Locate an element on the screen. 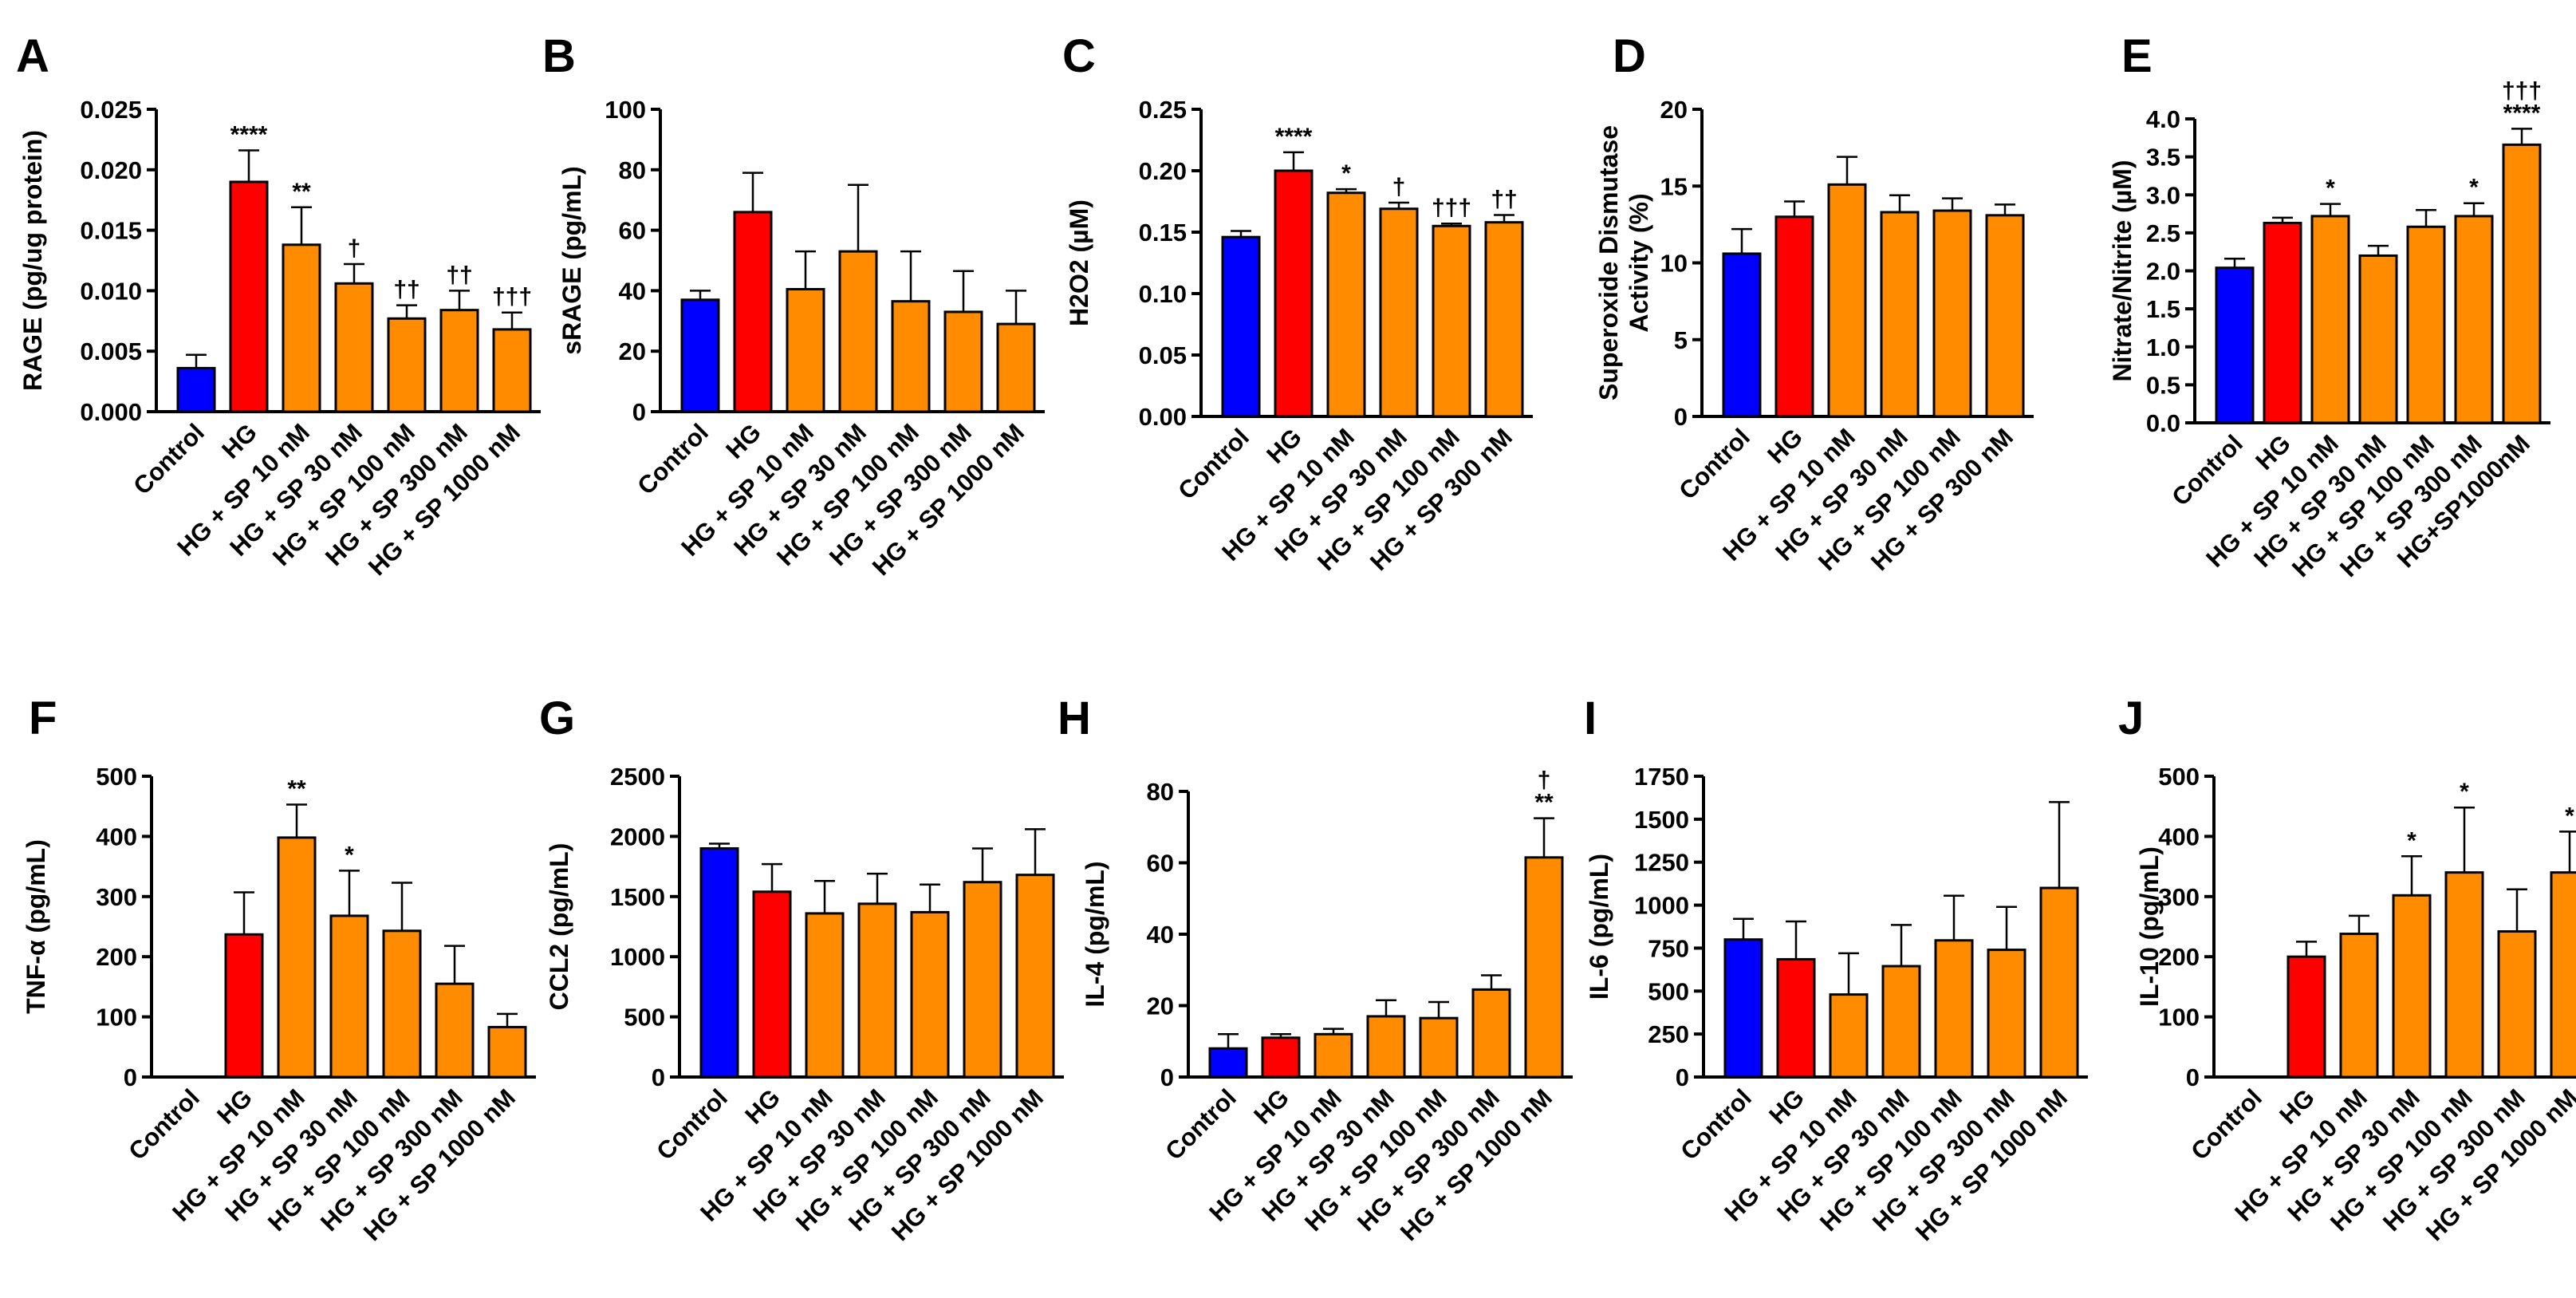  y-tick-label: 2000 is located at coordinates (637, 836).